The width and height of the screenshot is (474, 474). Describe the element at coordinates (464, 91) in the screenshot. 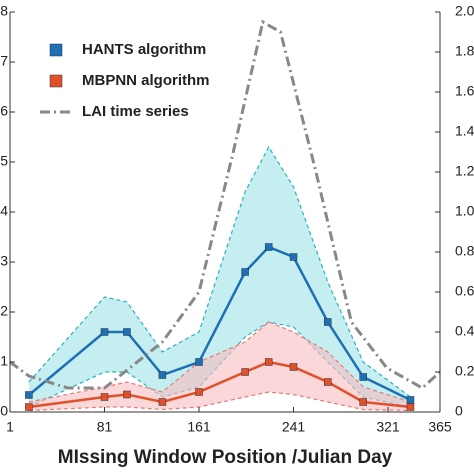

I see `y2-tick-label: 1.6` at that location.